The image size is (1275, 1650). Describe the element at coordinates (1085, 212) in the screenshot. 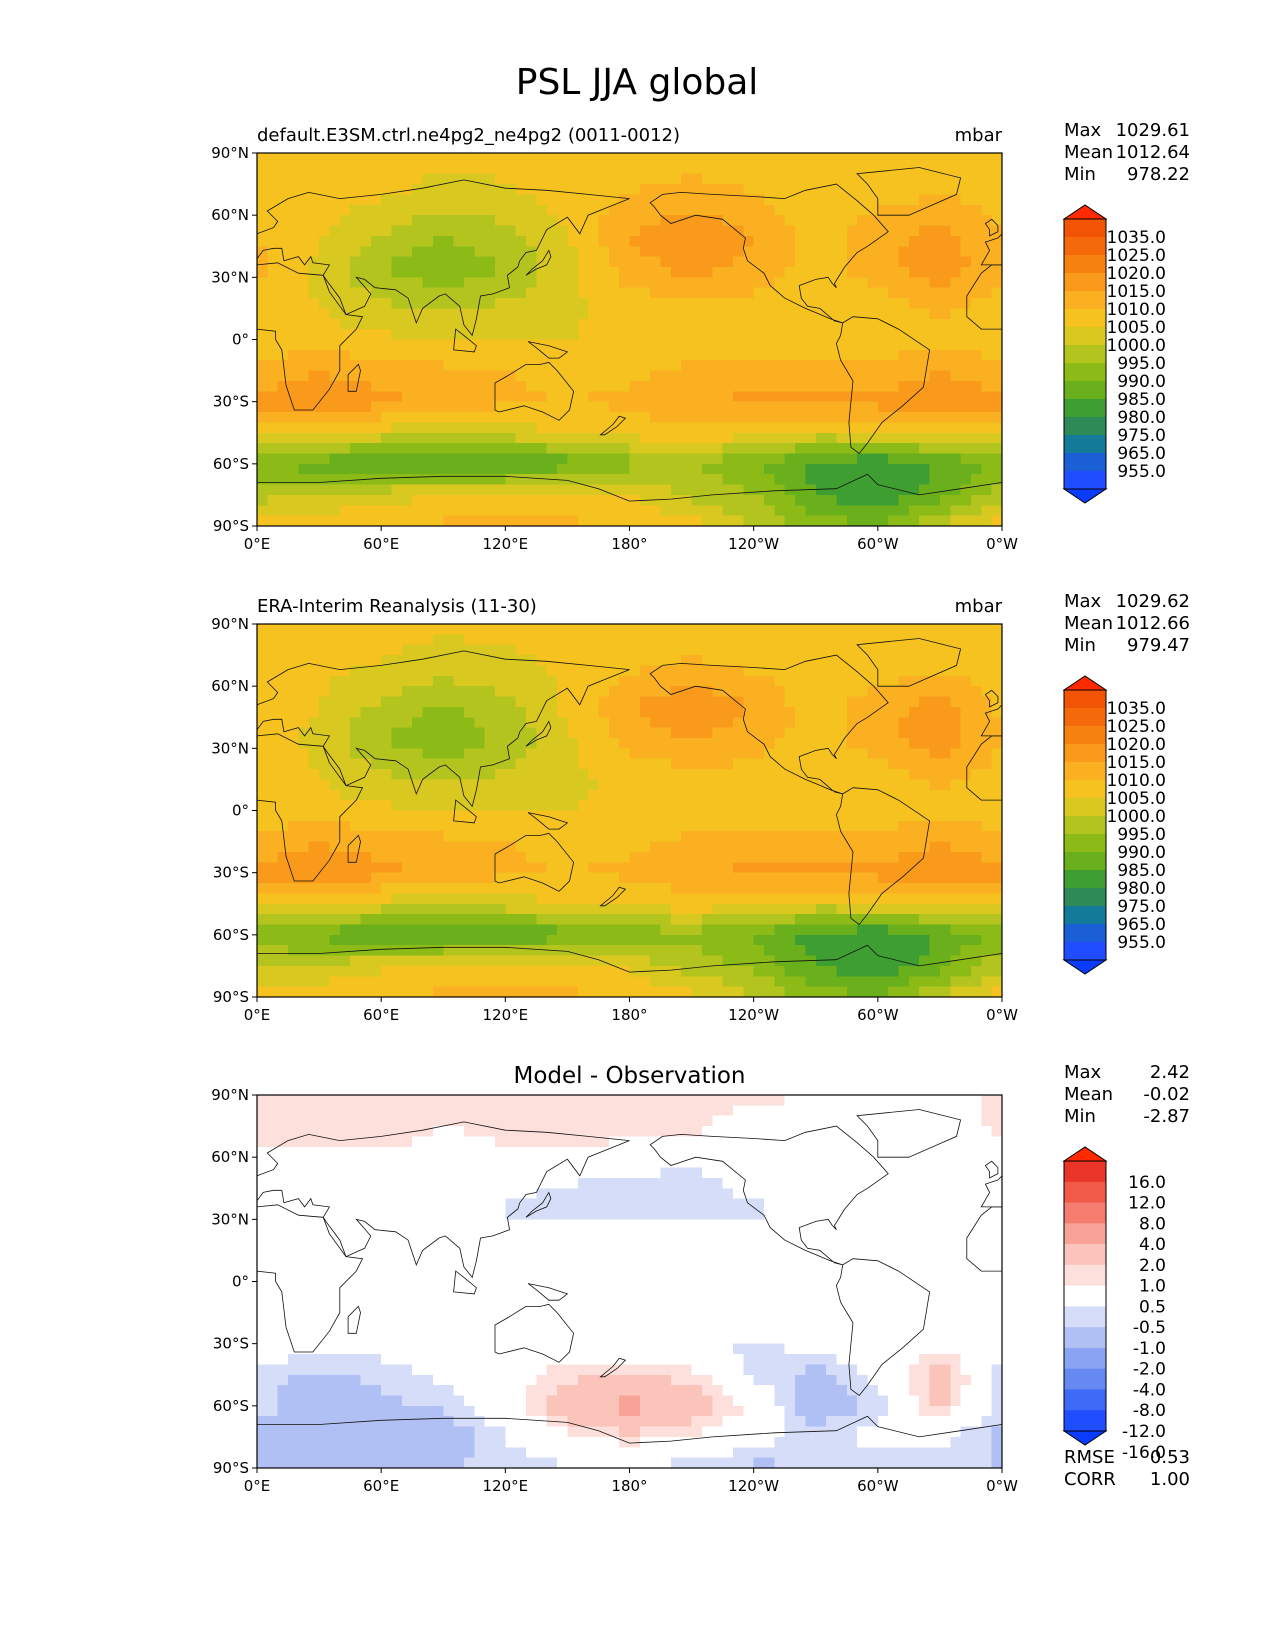

I see `colorbar-extend-high` at that location.